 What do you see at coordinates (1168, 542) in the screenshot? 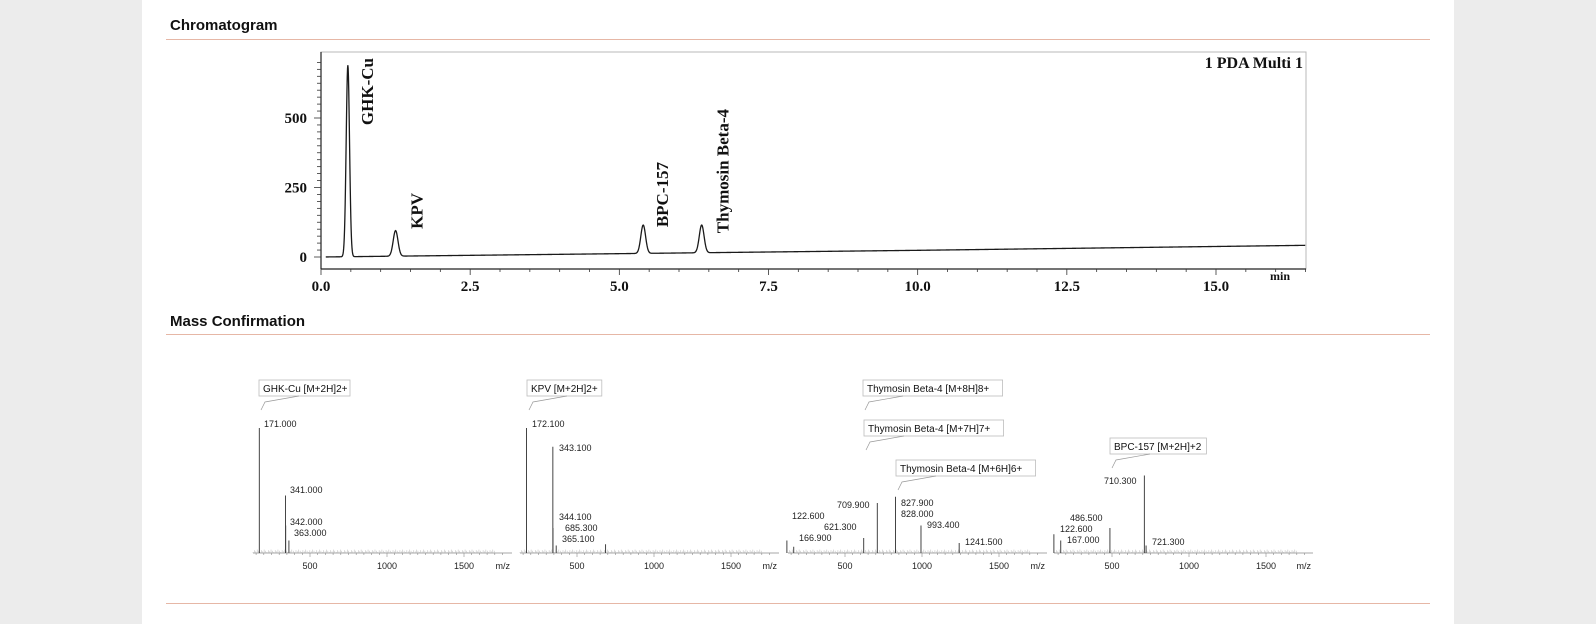
I see `peak-mz-label: 721.300` at bounding box center [1168, 542].